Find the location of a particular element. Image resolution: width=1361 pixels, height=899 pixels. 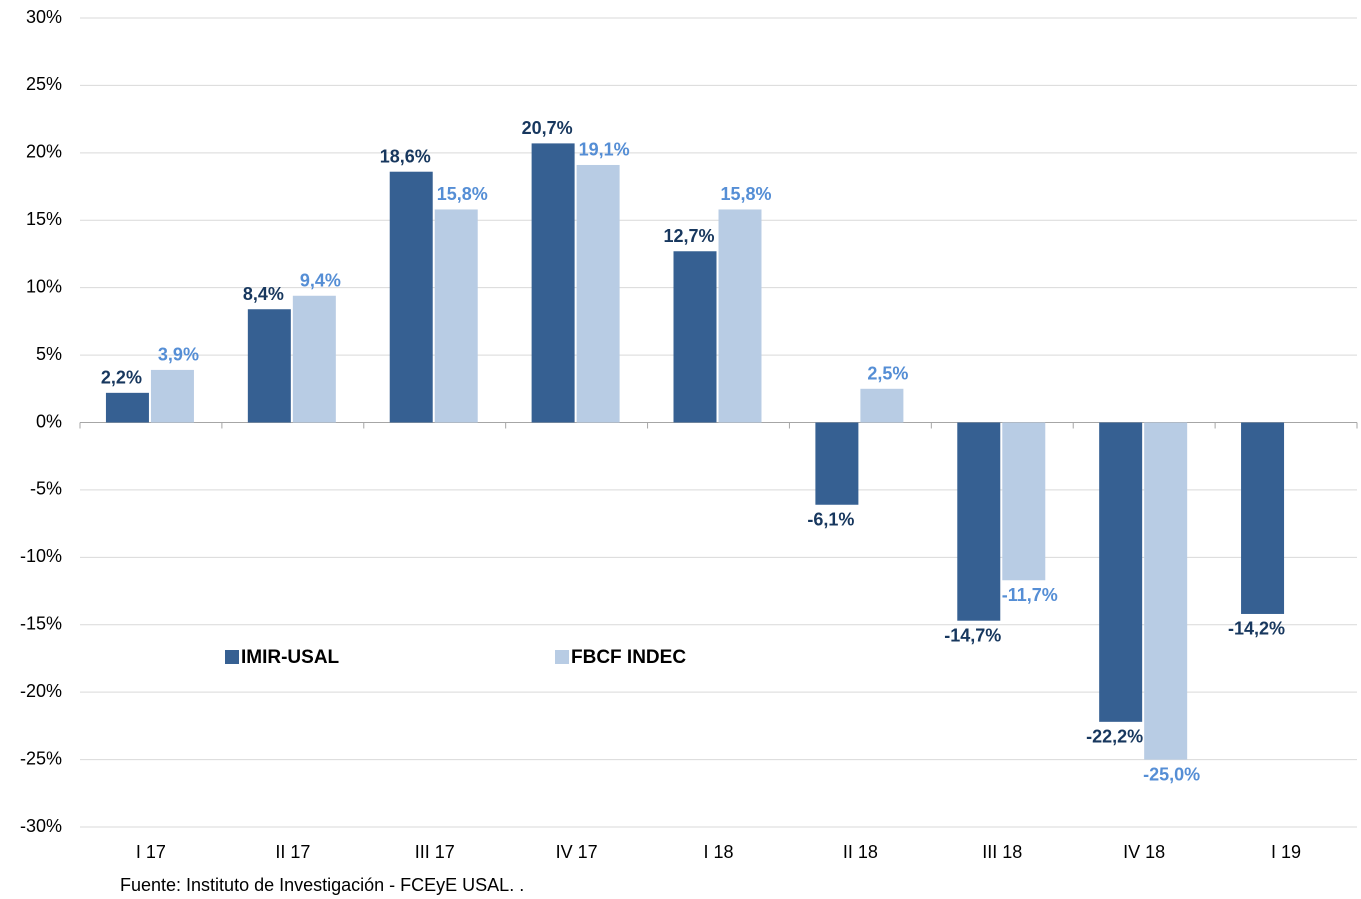

value-label: -11,7% is located at coordinates (1030, 595).